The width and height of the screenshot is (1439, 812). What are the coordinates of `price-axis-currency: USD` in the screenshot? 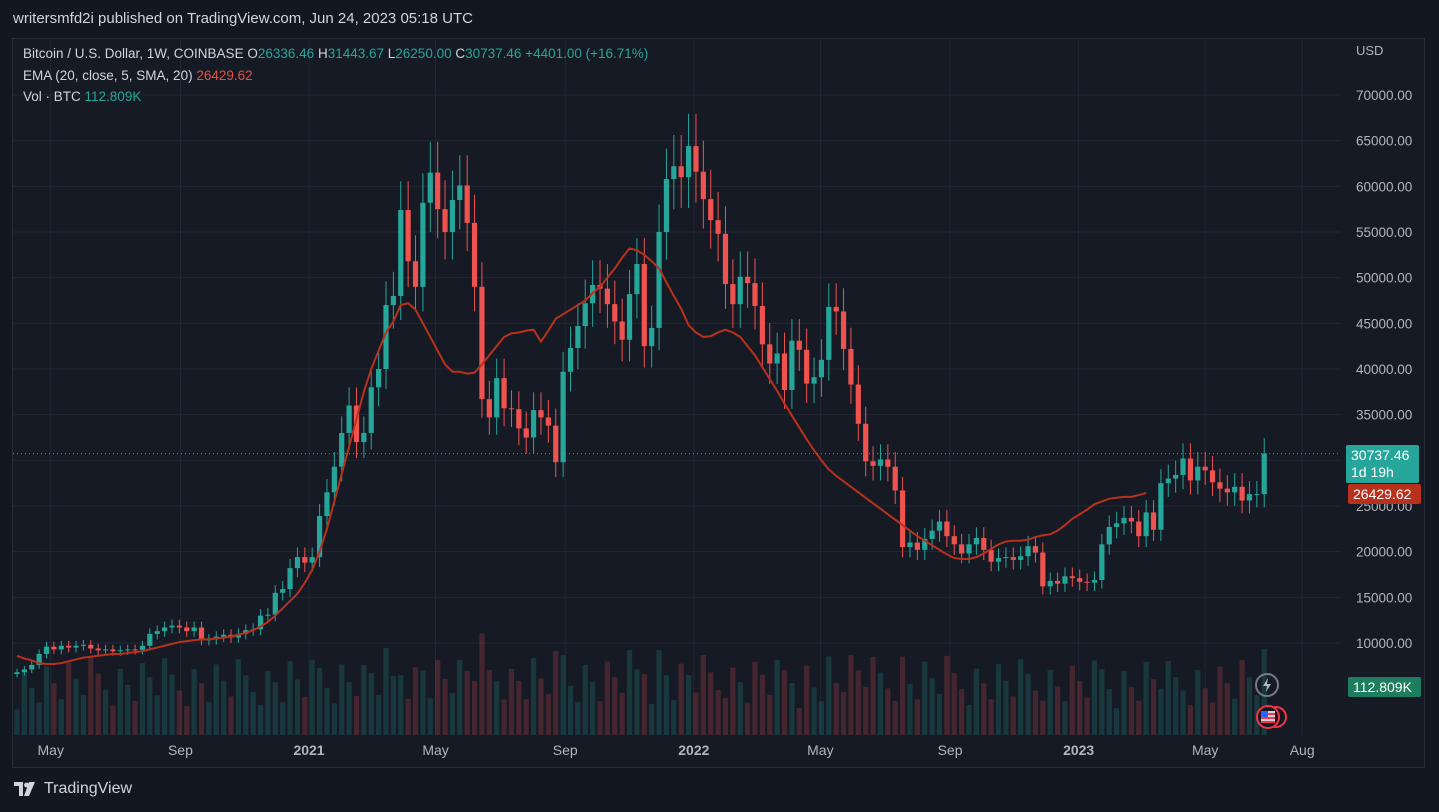 It's located at (1370, 50).